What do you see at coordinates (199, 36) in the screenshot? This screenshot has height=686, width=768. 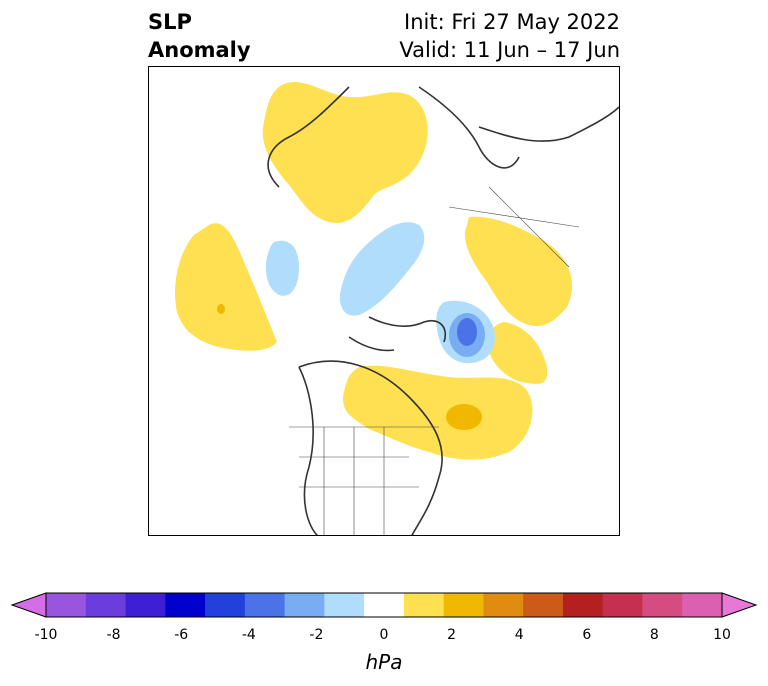 I see `map-title: SLP Anomaly` at bounding box center [199, 36].